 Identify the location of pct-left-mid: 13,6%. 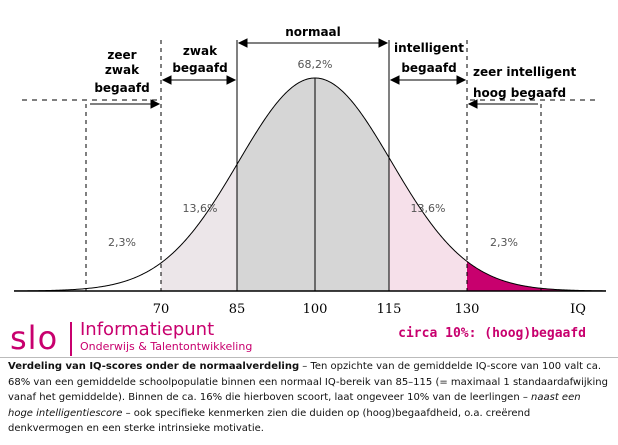
(200, 208).